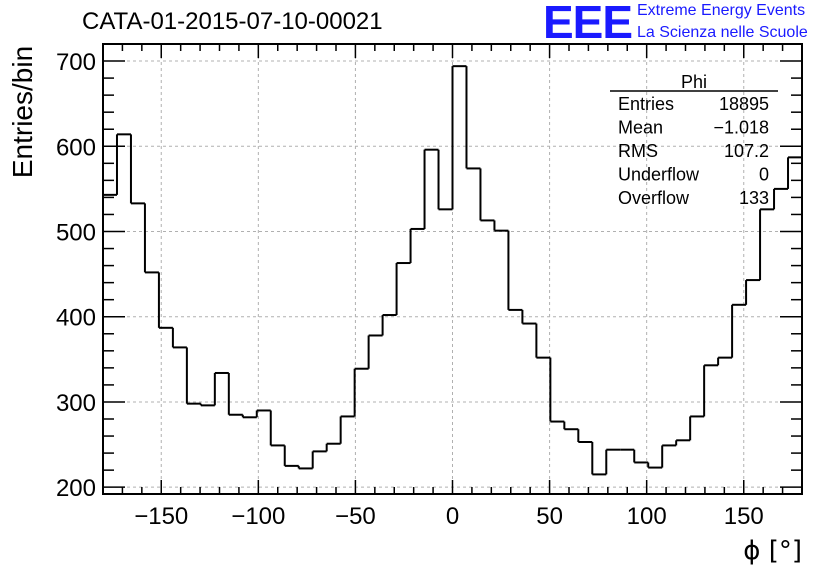 This screenshot has width=836, height=572. Describe the element at coordinates (161, 516) in the screenshot. I see `x-tick-label: −150` at that location.